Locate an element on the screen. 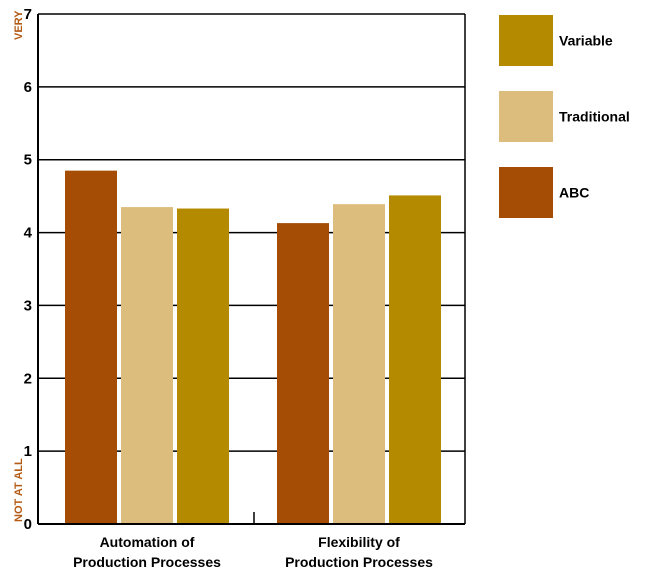 The width and height of the screenshot is (652, 575). y-tick-label: 0 is located at coordinates (28, 524).